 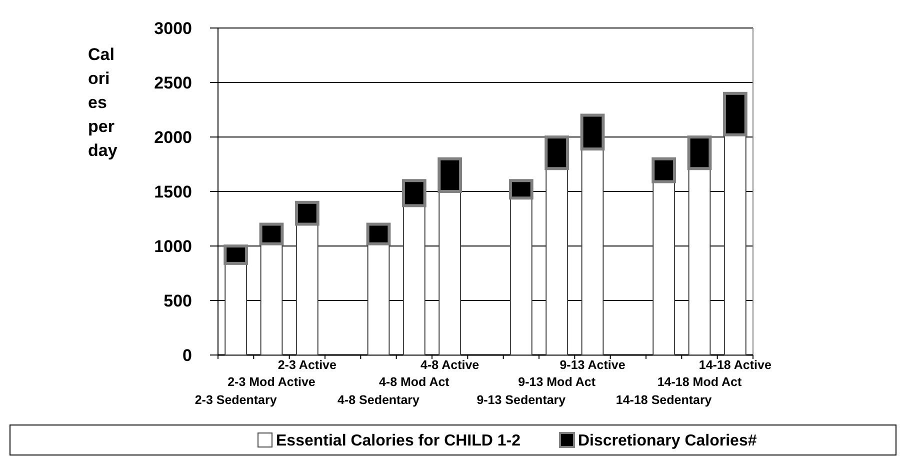 What do you see at coordinates (450, 365) in the screenshot?
I see `x-tick-label: 4-8 Active` at bounding box center [450, 365].